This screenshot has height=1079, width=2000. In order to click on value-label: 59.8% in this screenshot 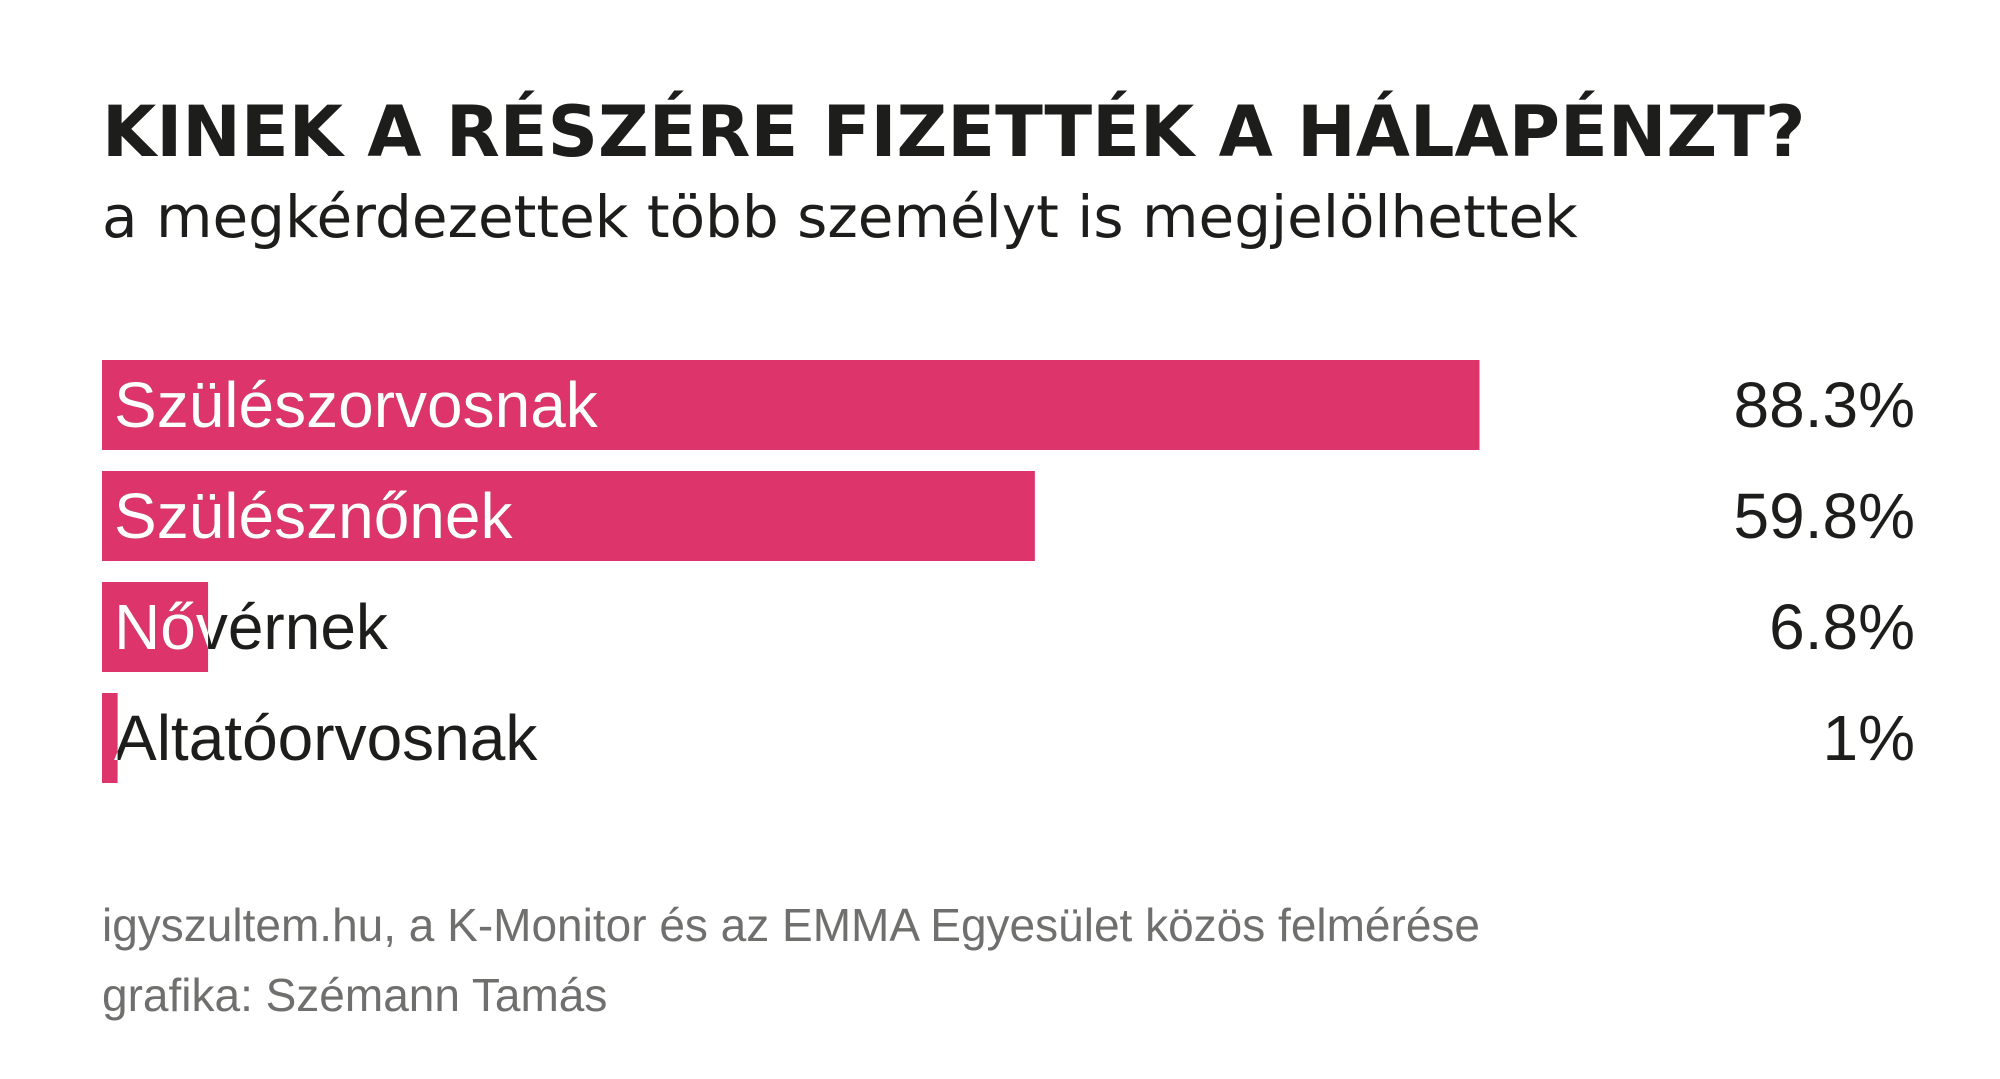, I will do `click(1824, 516)`.